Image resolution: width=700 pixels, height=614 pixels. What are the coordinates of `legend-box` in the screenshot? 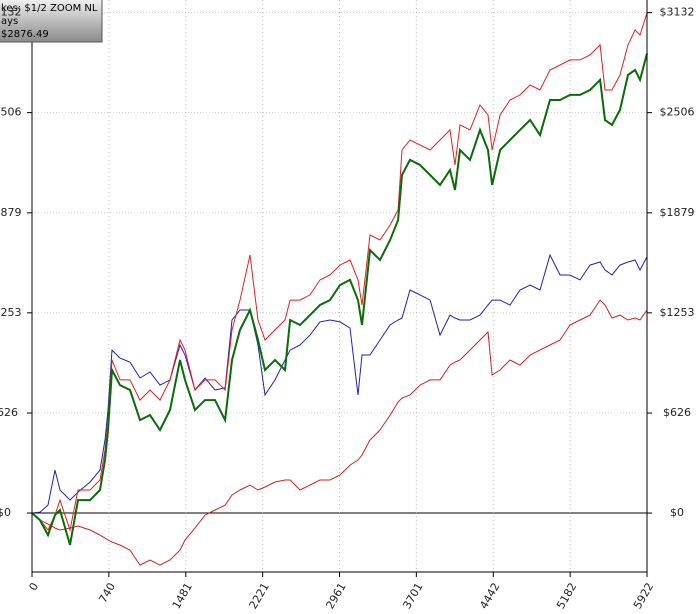 It's located at (51, 21).